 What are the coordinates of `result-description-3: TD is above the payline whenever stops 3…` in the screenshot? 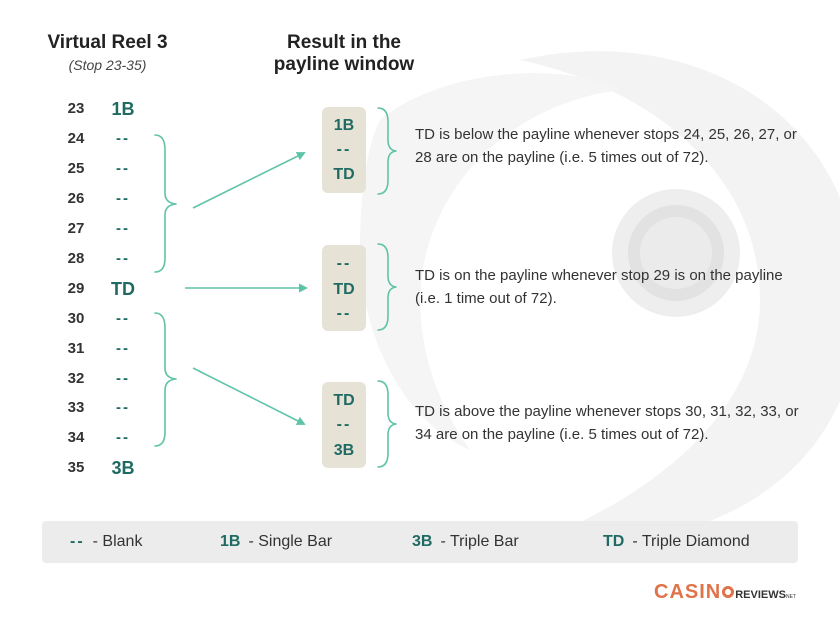 It's located at (607, 423).